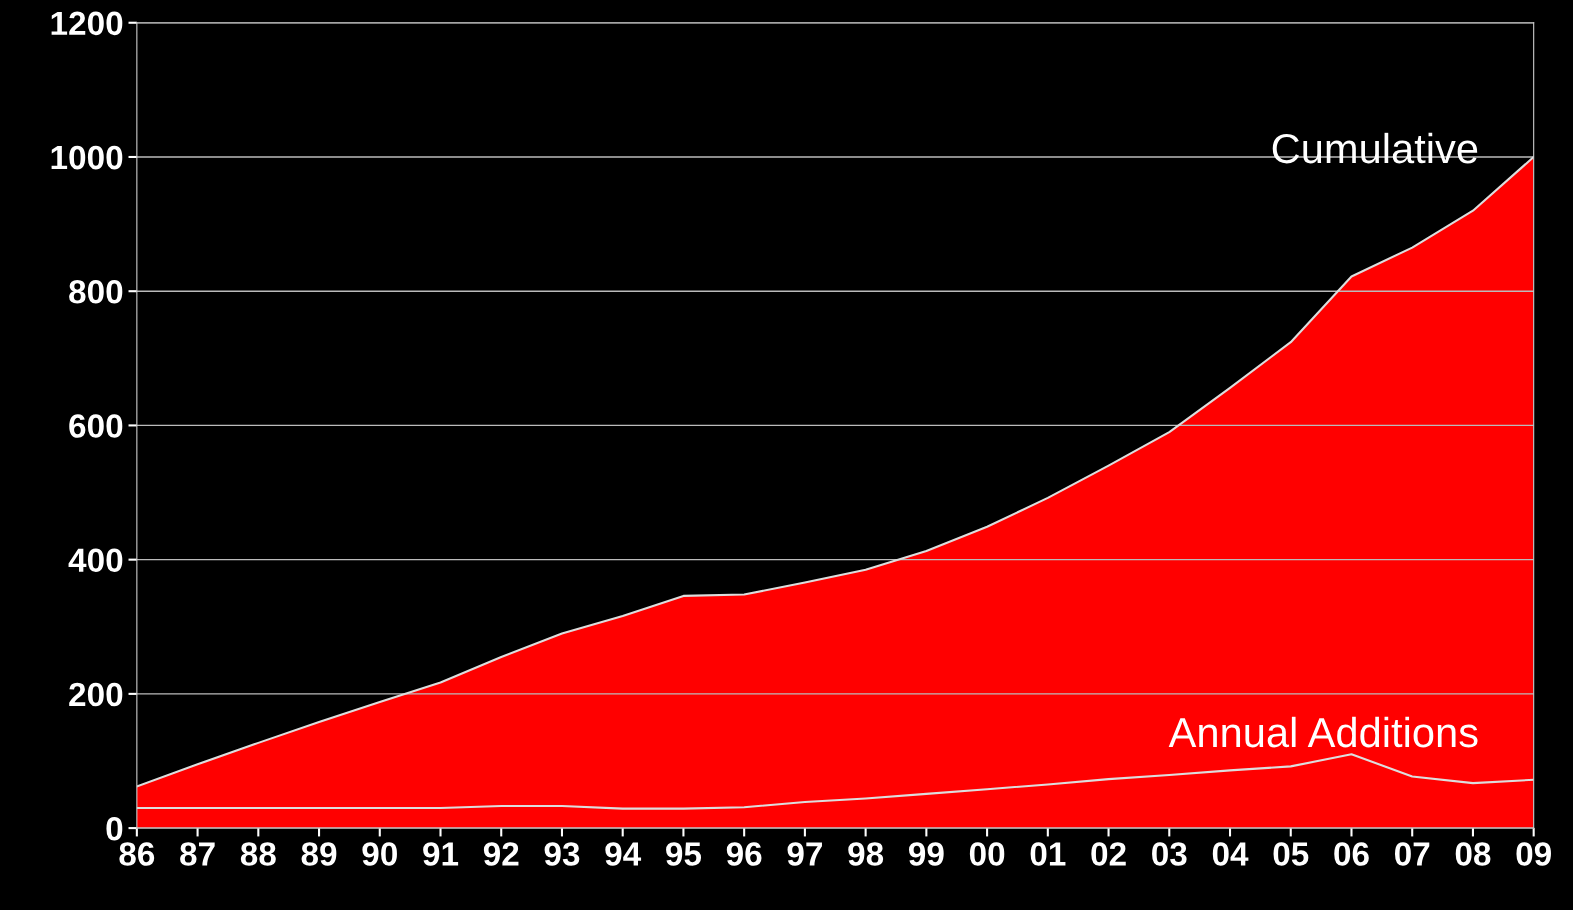 This screenshot has width=1573, height=910. I want to click on y-tick-label: 0, so click(114, 828).